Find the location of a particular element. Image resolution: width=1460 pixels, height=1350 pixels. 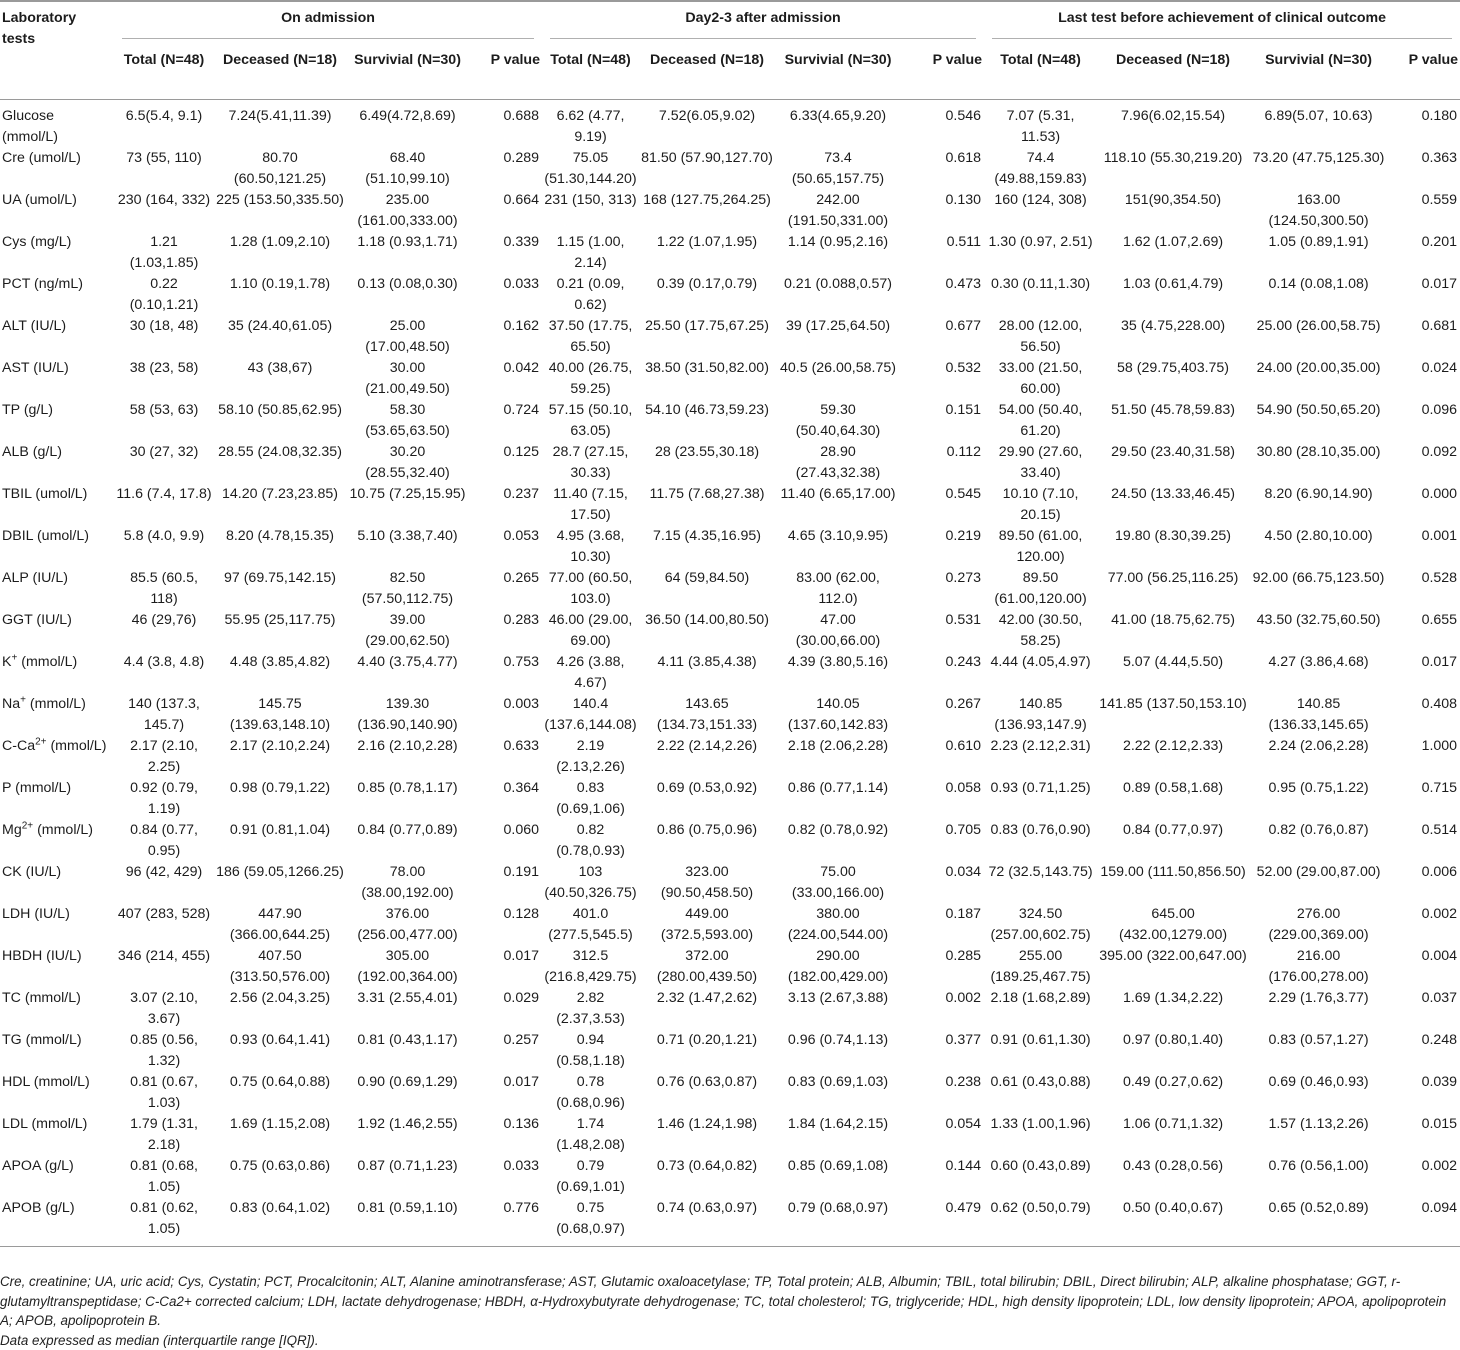

value-cell: 230 (164, 332) is located at coordinates (164, 211).